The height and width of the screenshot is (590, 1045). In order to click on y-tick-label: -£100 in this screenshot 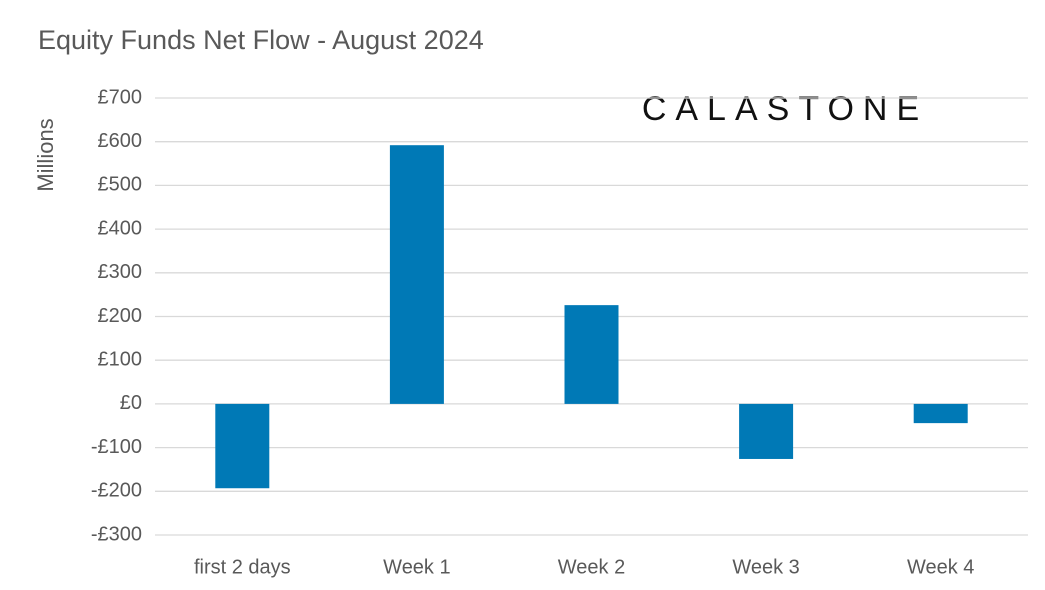, I will do `click(116, 447)`.